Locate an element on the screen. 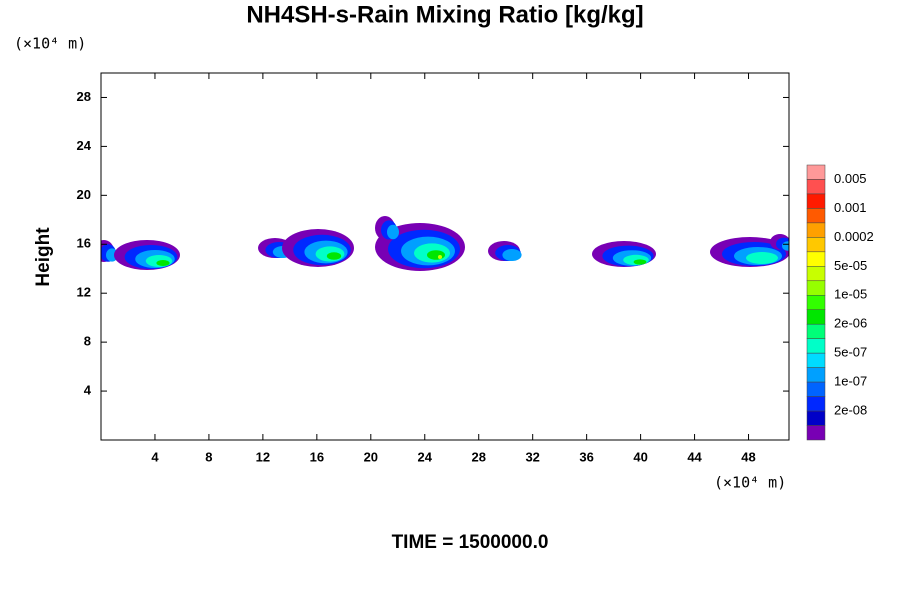  y-unit: (×10⁴ m) is located at coordinates (50, 44).